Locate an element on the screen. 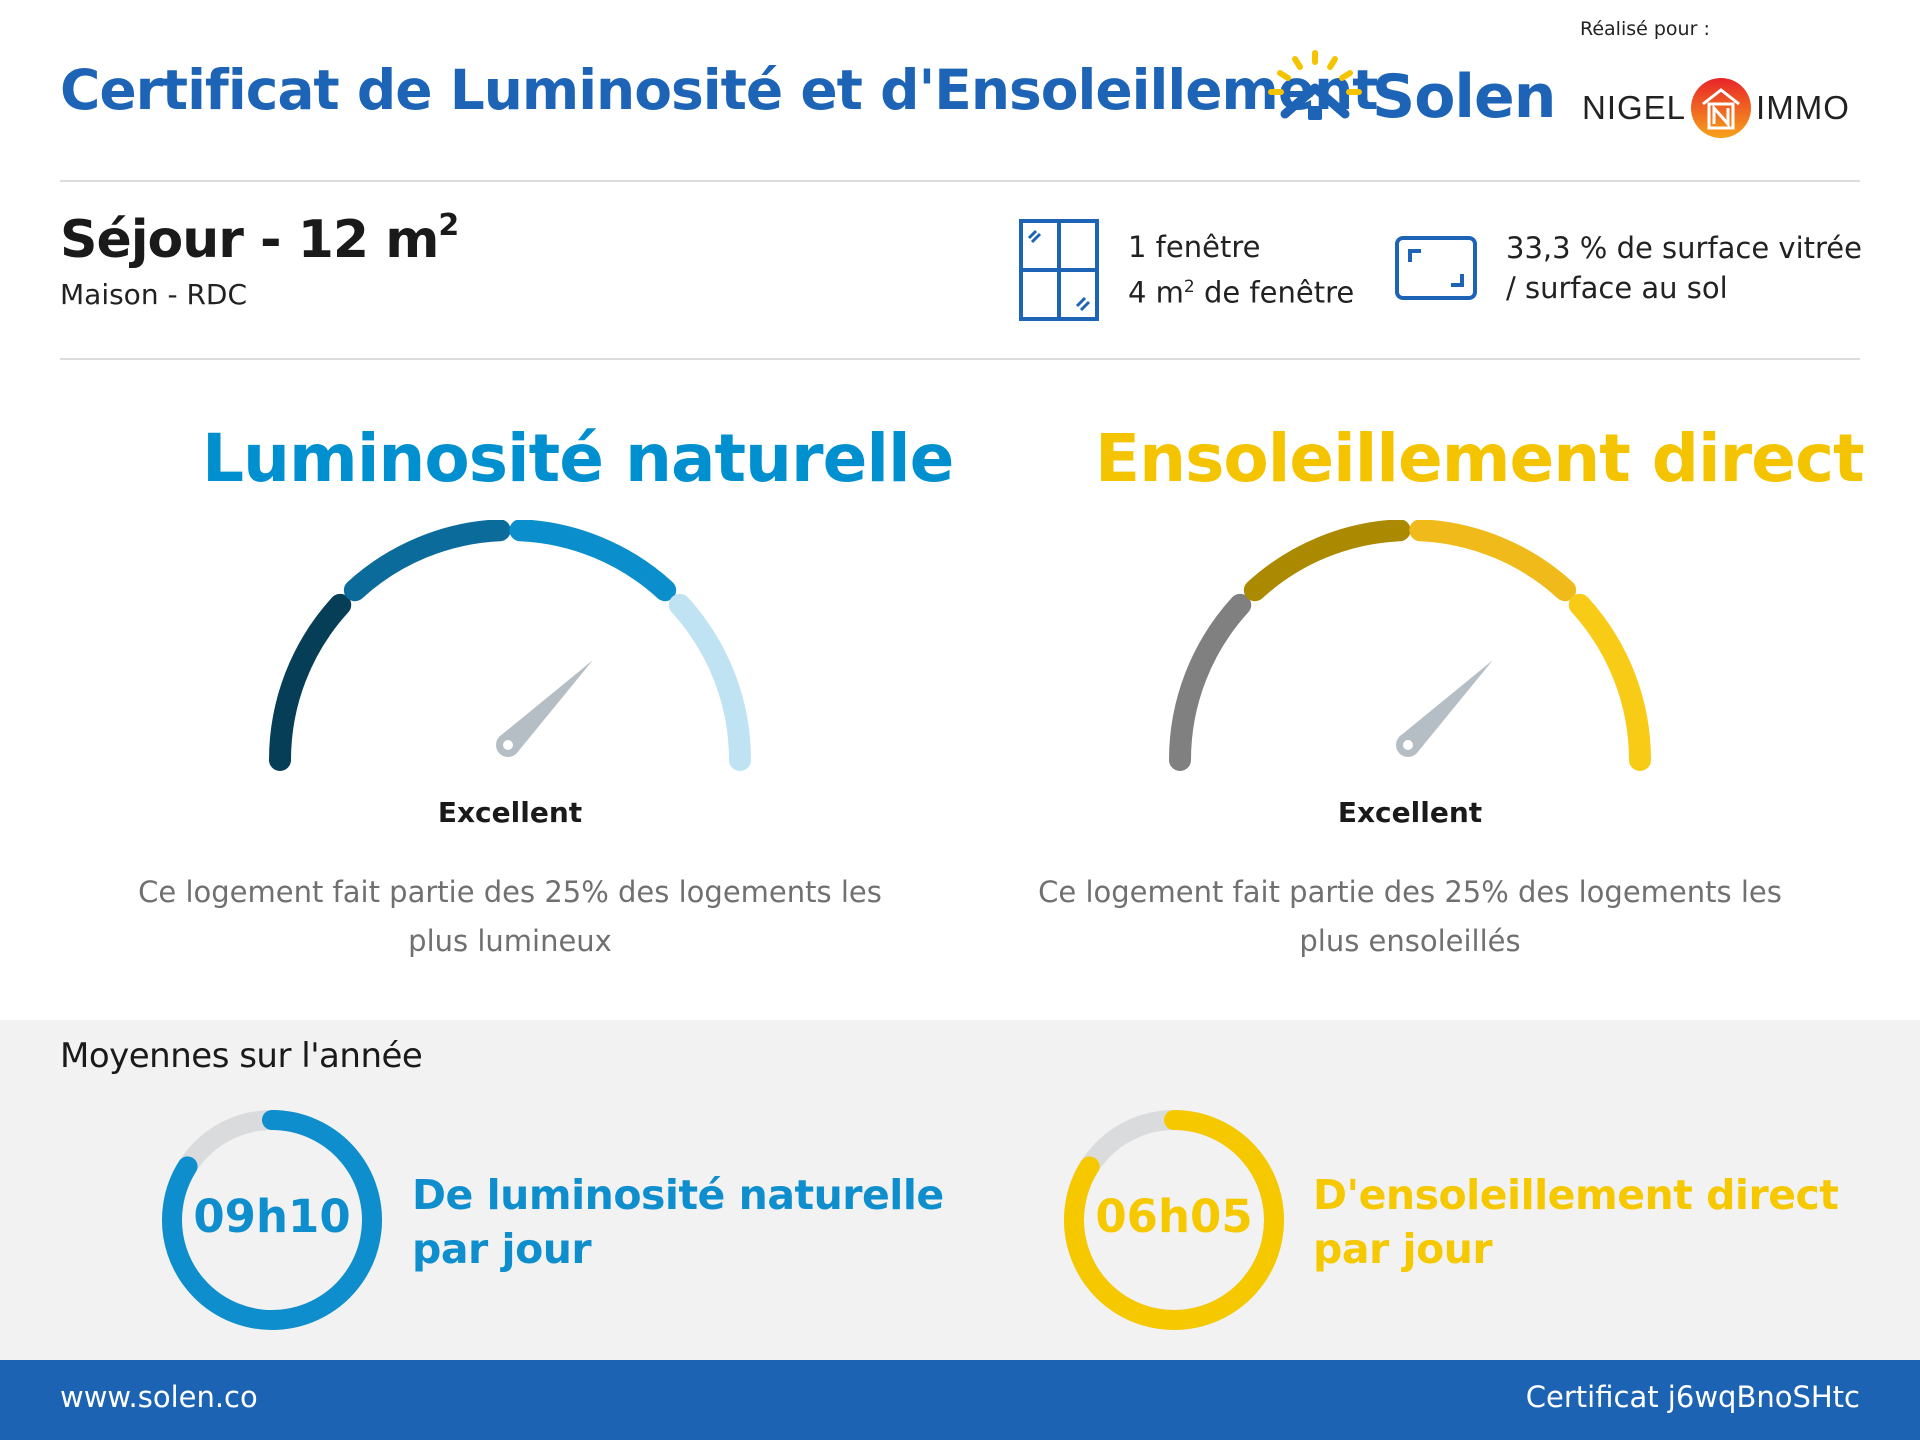  glazing-line2: / surface au sol is located at coordinates (1617, 288).